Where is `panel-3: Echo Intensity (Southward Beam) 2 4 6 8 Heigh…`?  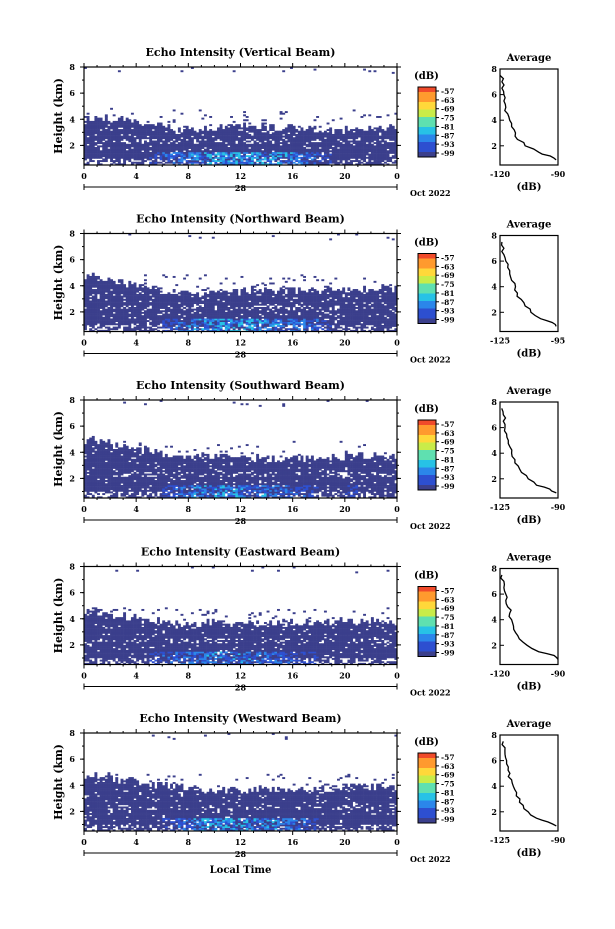
panel-3: Echo Intensity (Southward Beam) 2 4 6 8 Heigh… is located at coordinates (309, 455).